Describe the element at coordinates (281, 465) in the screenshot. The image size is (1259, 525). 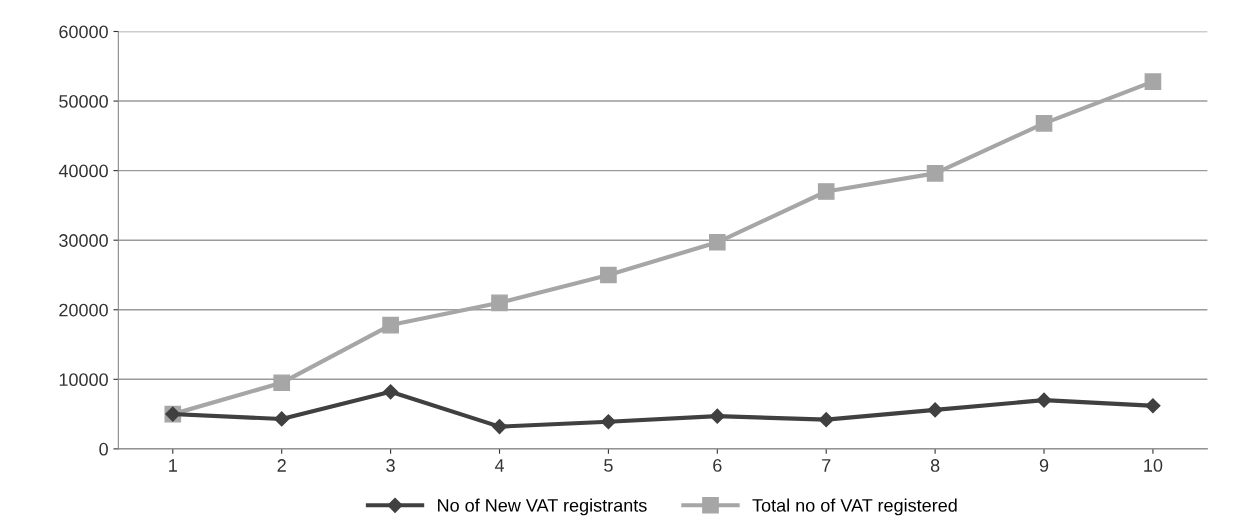
I see `x-tick-label: 2` at that location.